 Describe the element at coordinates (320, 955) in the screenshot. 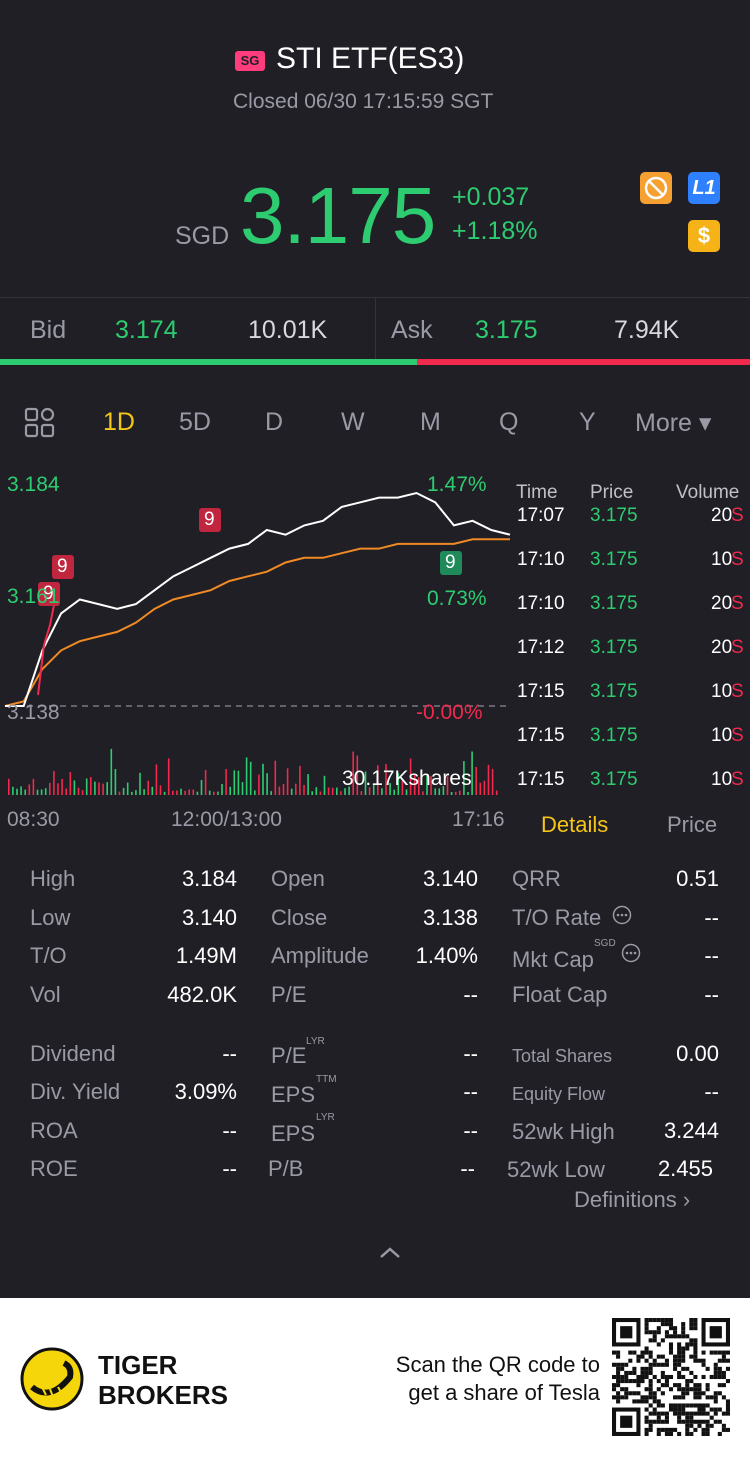

I see `stat-label: Amplitude` at that location.